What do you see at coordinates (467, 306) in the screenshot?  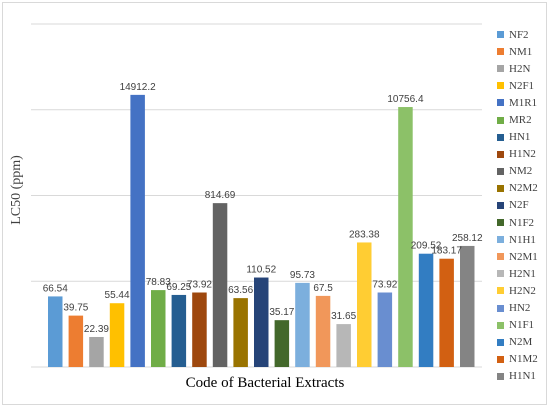 I see `bar-h1n1` at bounding box center [467, 306].